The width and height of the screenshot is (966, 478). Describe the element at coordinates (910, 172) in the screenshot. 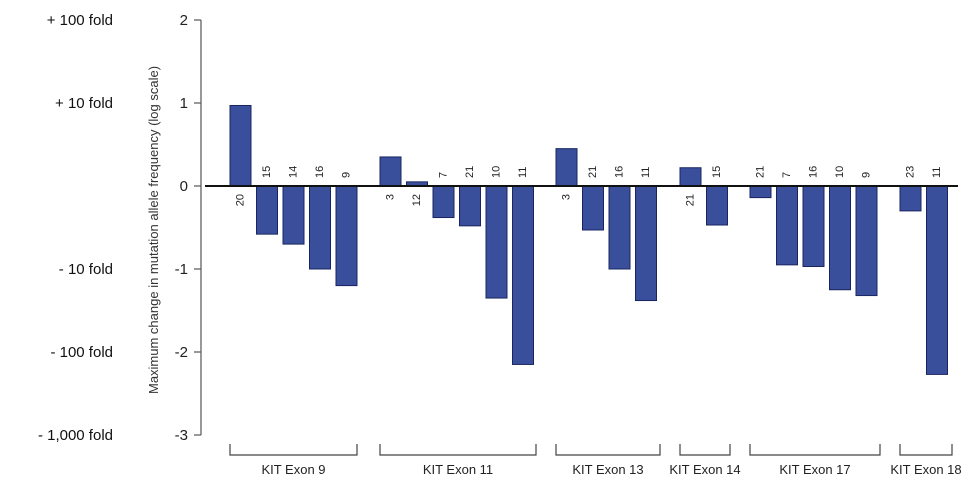

I see `count-label: 23` at that location.